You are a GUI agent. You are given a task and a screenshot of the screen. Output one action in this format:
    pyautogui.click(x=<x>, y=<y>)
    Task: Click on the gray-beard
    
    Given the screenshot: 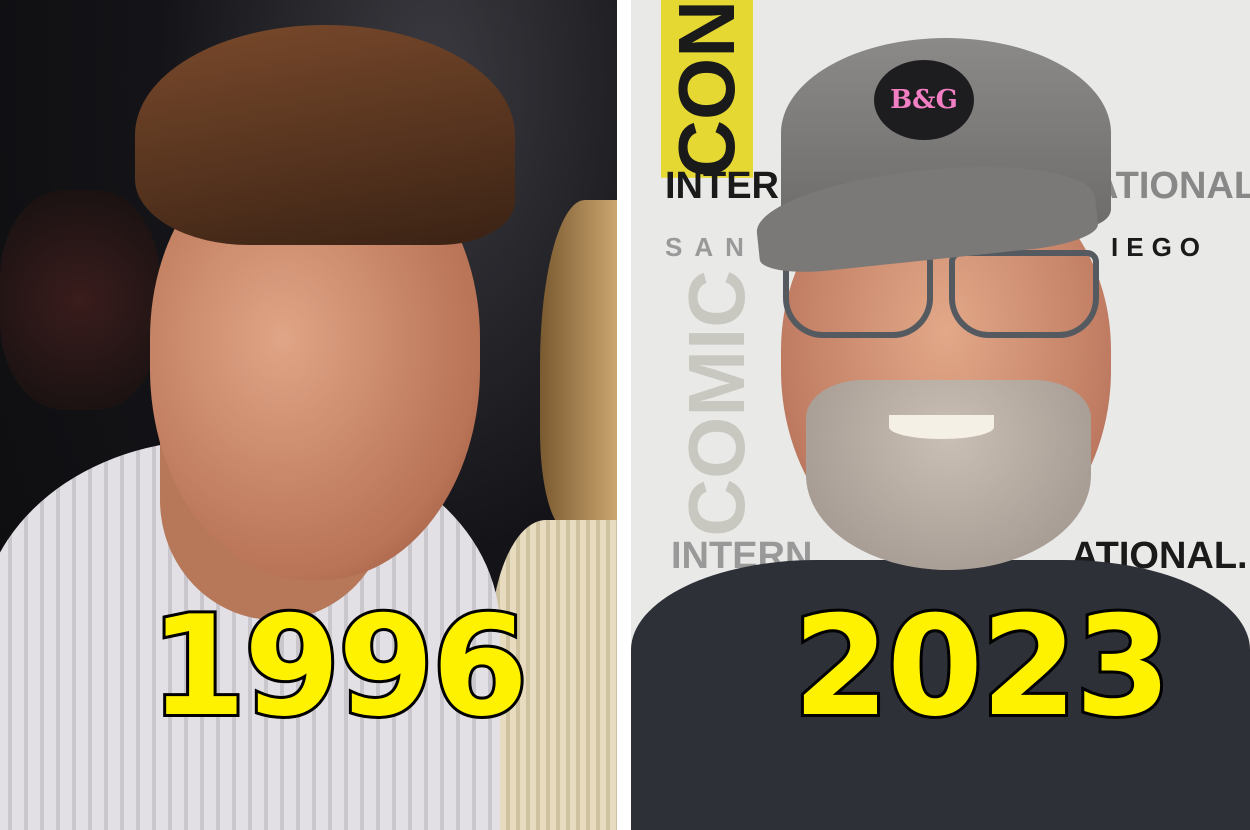 What is the action you would take?
    pyautogui.click(x=948, y=475)
    